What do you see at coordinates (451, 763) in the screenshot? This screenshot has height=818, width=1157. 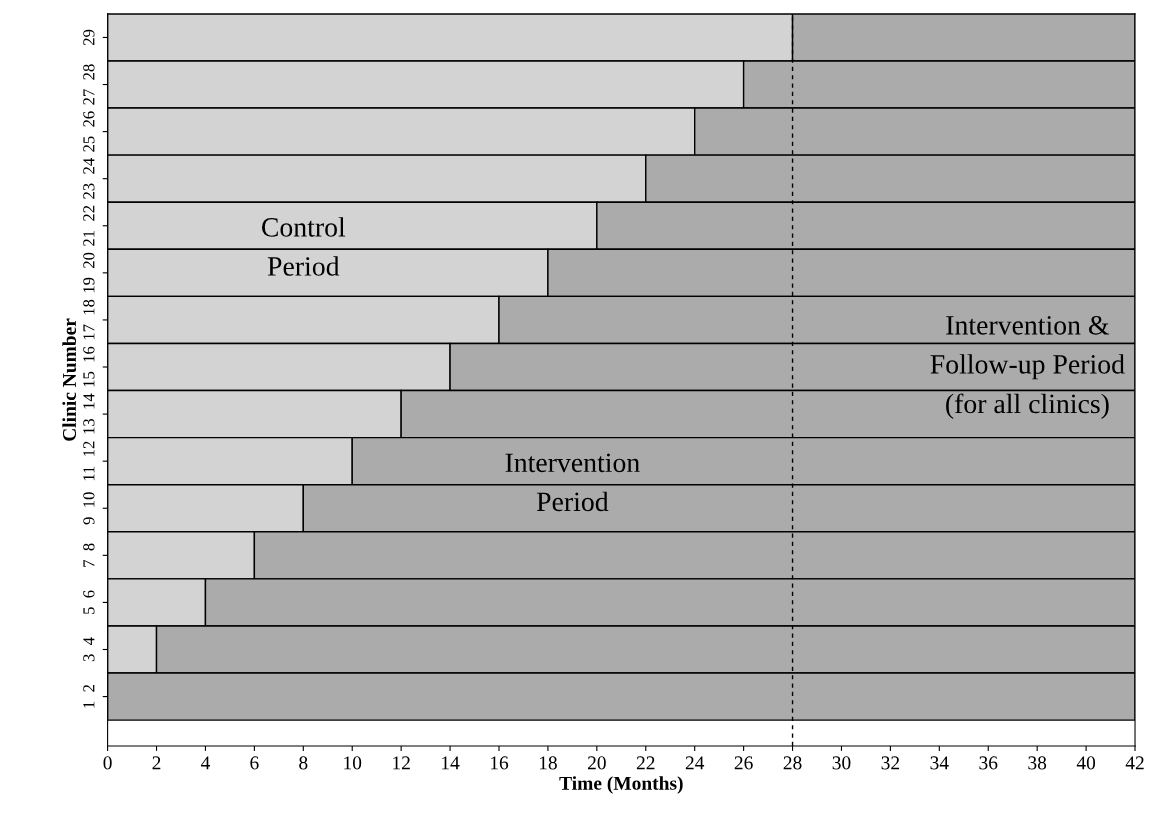 I see `x-tick-label: 14` at bounding box center [451, 763].